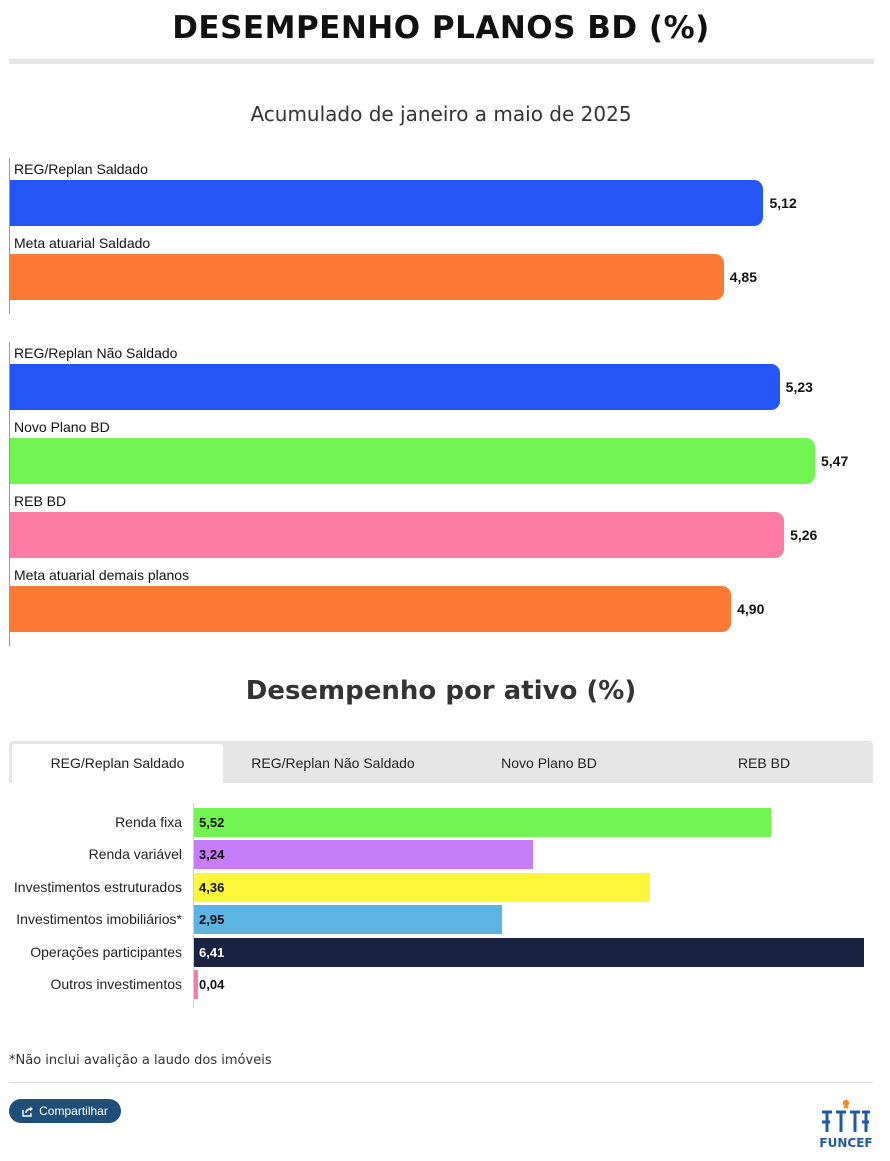  I want to click on bar-value-label: 5,12, so click(783, 203).